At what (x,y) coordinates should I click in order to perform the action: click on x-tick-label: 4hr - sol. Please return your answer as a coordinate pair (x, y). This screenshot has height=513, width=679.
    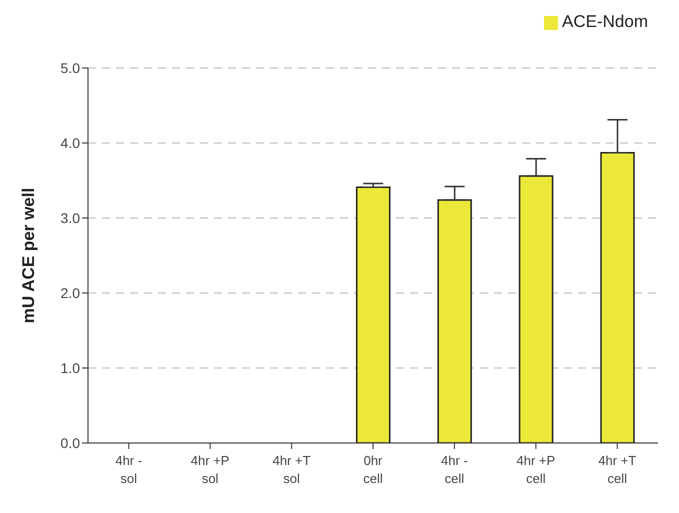
    Looking at the image, I should click on (128, 469).